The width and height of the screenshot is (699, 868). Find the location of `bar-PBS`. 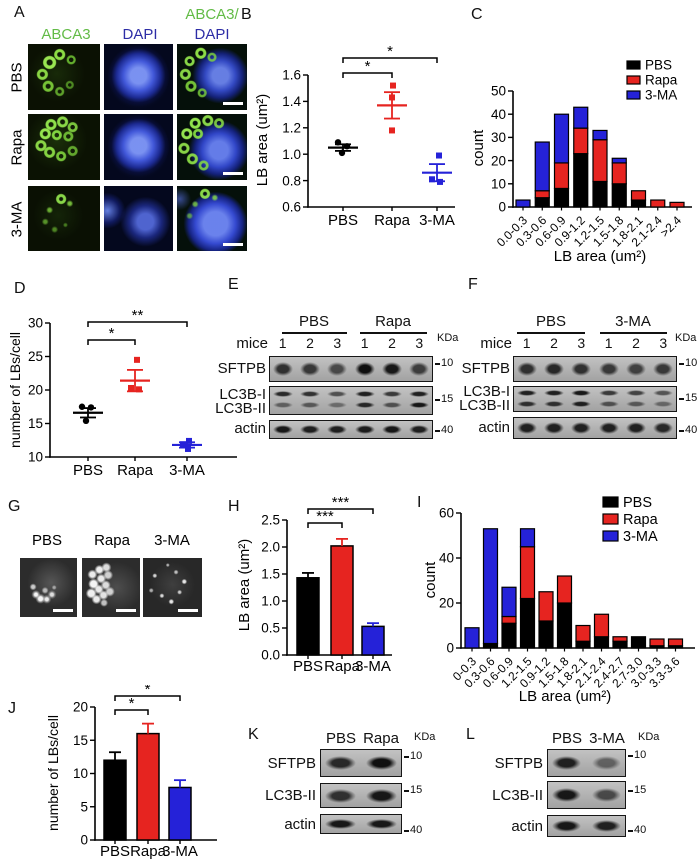

bar-PBS is located at coordinates (115, 800).